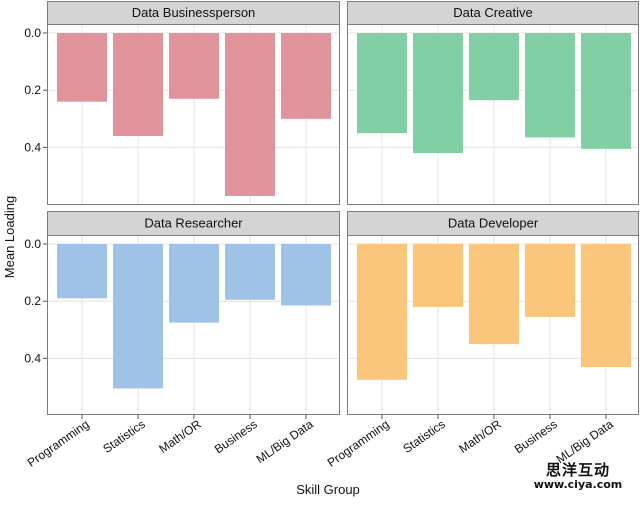  I want to click on panel-title: Data Researcher, so click(193, 223).